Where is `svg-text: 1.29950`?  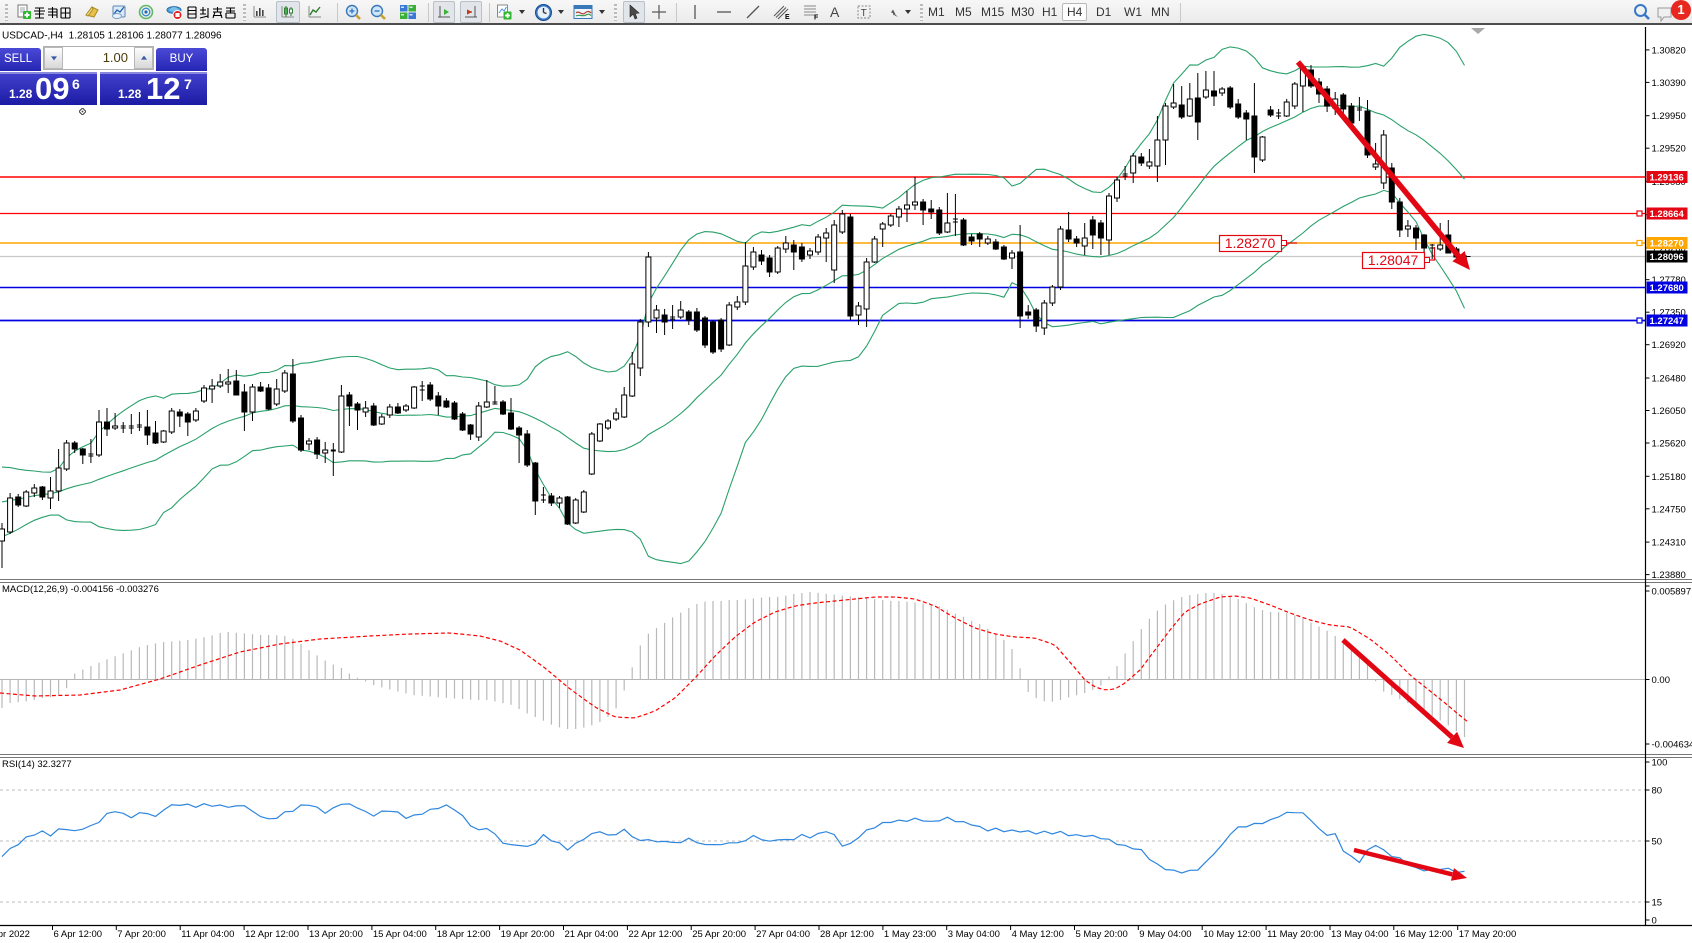 svg-text: 1.29950 is located at coordinates (1669, 116).